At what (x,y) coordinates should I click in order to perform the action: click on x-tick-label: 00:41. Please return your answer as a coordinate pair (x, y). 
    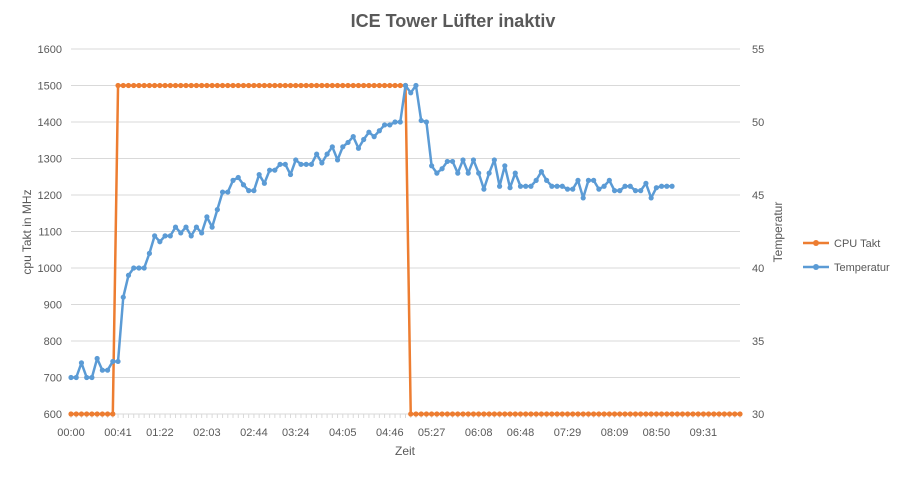
    Looking at the image, I should click on (118, 433).